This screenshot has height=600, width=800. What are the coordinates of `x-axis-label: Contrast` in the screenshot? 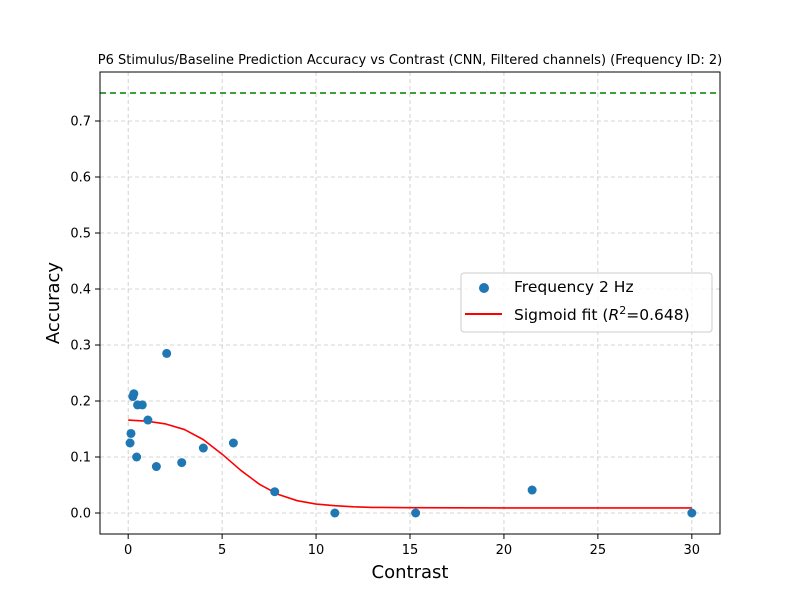 It's located at (410, 572).